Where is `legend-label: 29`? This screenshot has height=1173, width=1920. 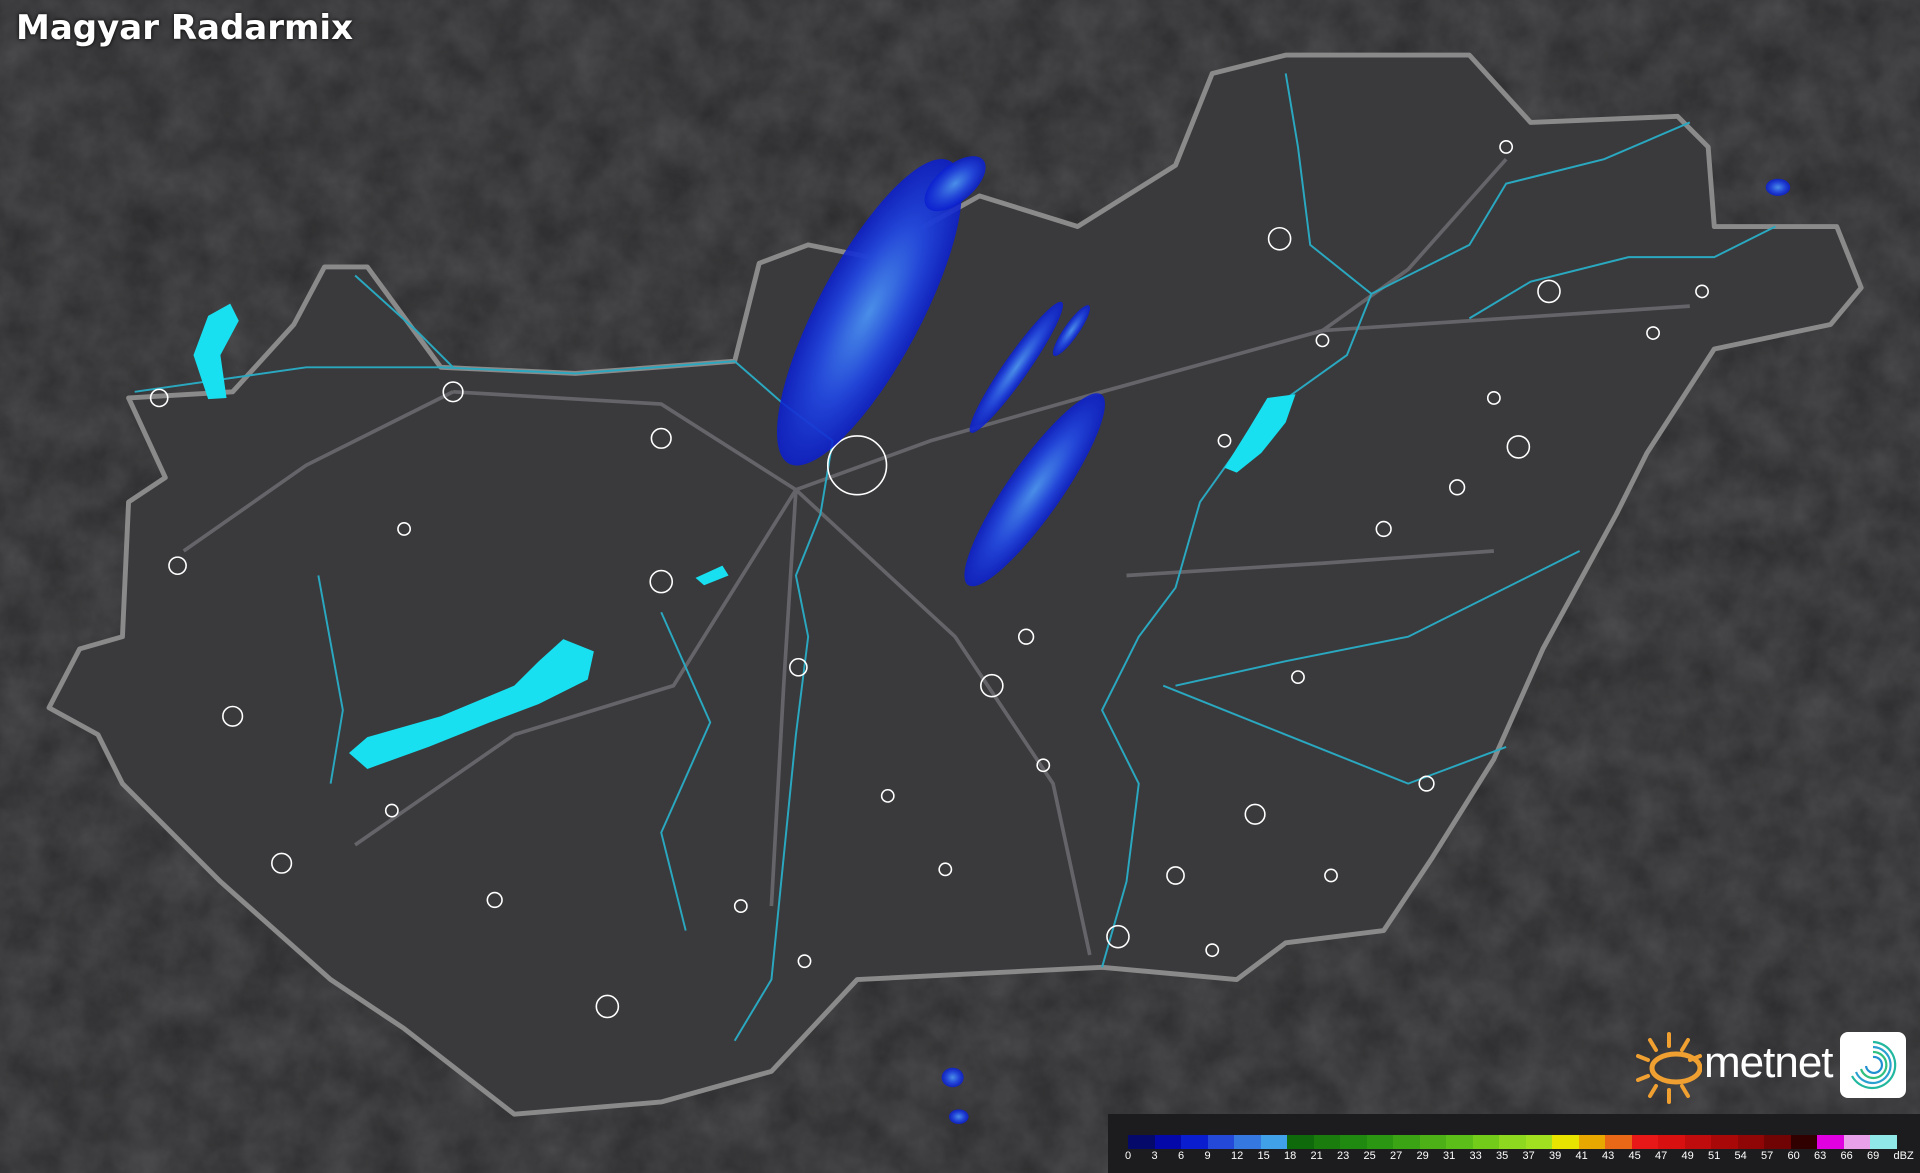
legend-label: 29 is located at coordinates (1422, 1156).